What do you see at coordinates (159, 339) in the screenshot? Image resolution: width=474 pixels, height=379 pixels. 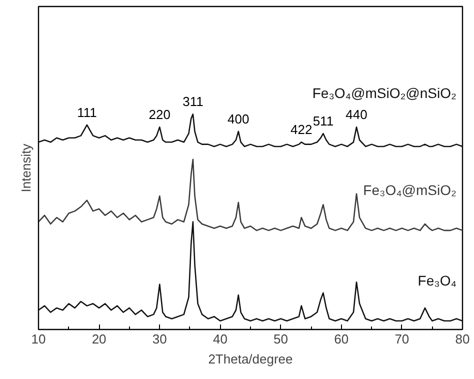 I see `x-tick-label: 30` at bounding box center [159, 339].